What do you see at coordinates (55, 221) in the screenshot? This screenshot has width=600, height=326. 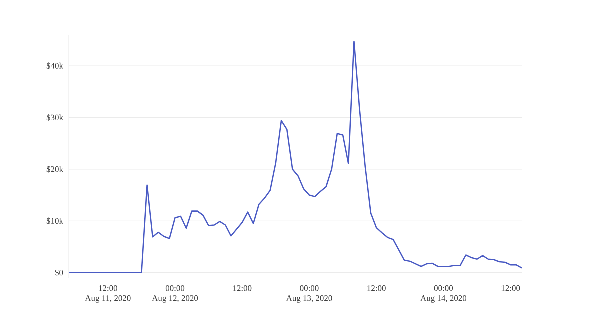 I see `y-tick-label: $10k` at bounding box center [55, 221].